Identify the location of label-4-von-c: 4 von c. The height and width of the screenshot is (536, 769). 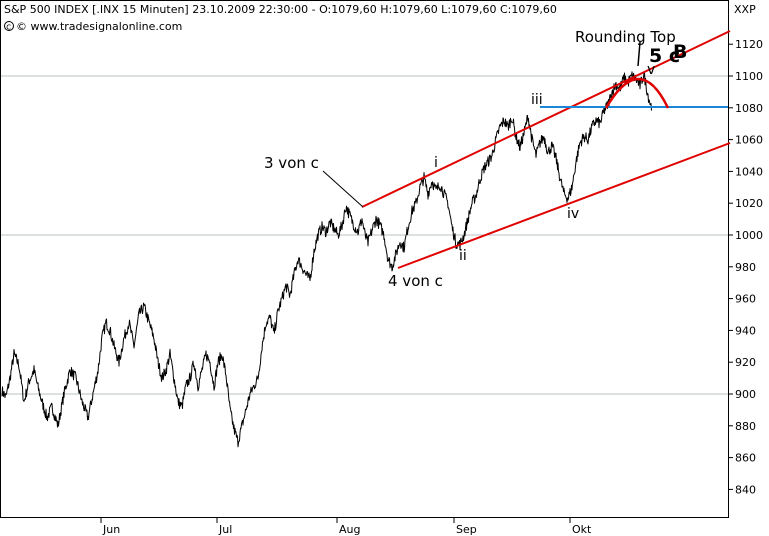
(415, 281).